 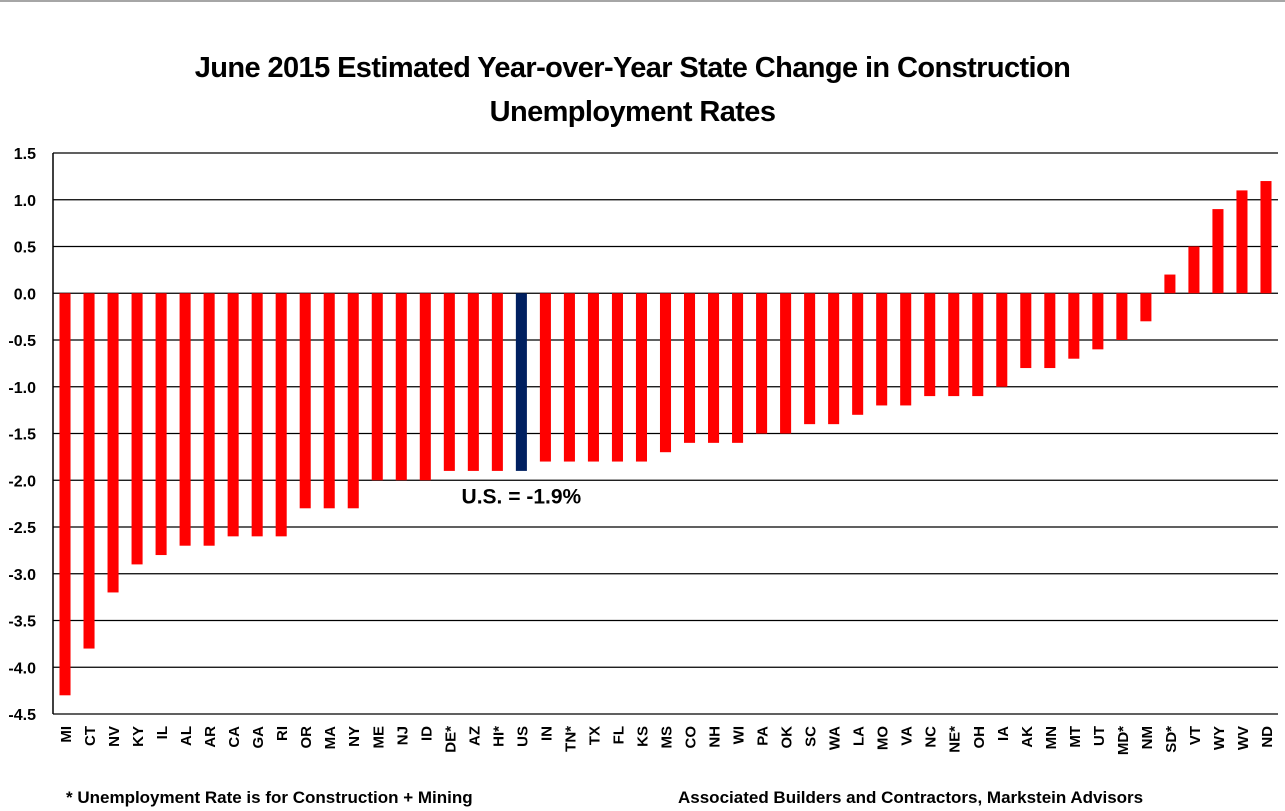 I want to click on x-tick-label: CA, so click(x=234, y=737).